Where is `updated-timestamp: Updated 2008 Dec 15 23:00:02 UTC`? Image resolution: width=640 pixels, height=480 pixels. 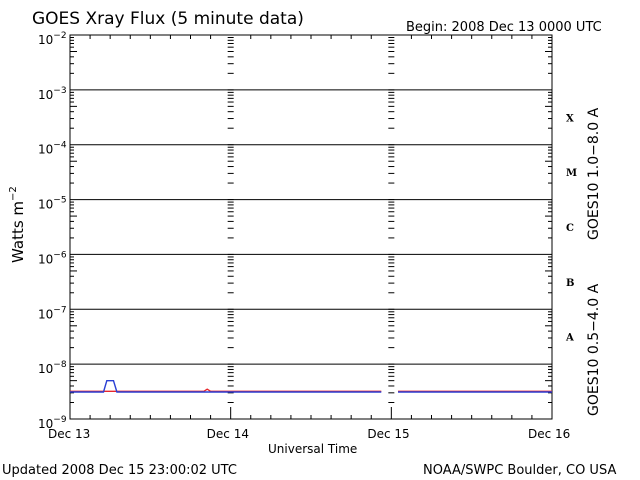 updated-timestamp: Updated 2008 Dec 15 23:00:02 UTC is located at coordinates (119, 470).